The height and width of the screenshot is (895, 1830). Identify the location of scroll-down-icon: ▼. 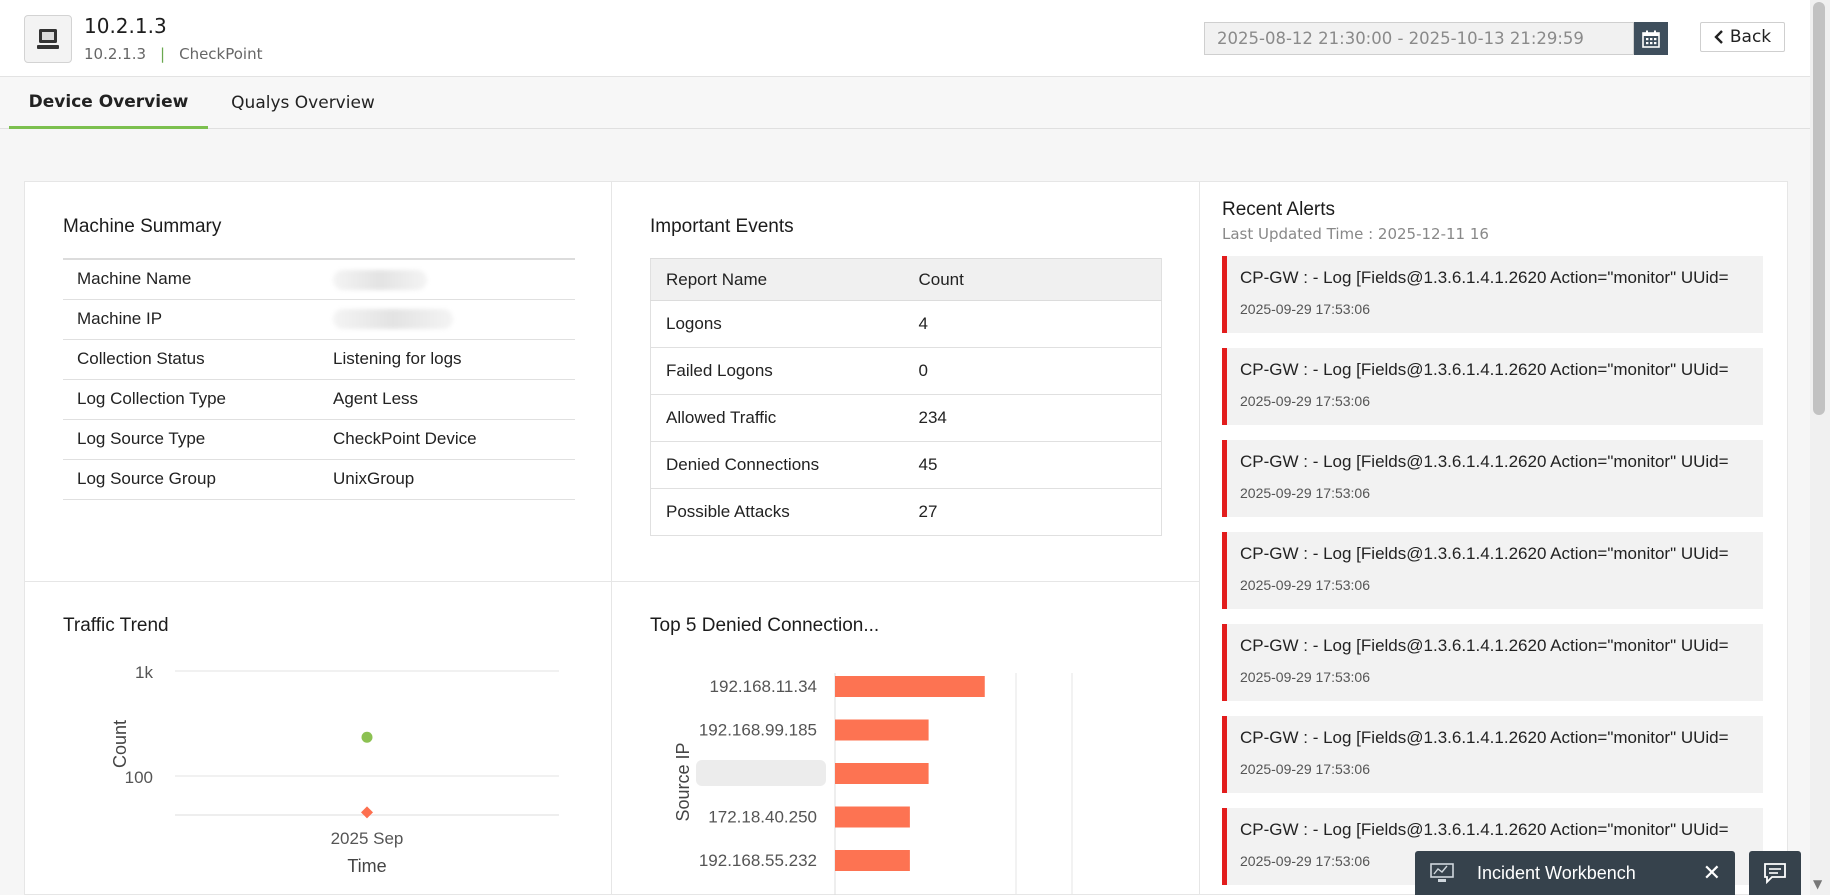
(1818, 884).